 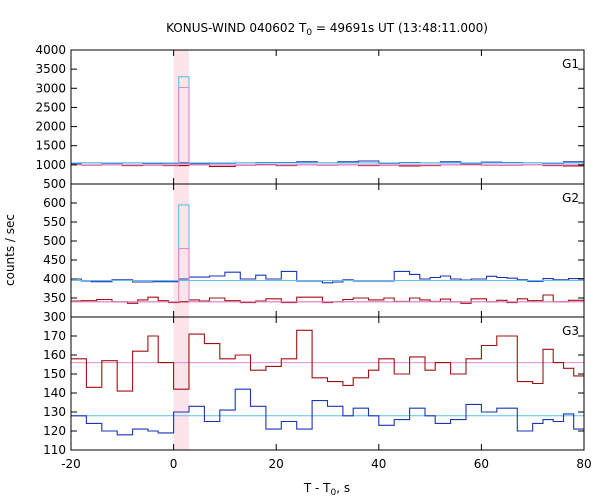 What do you see at coordinates (276, 464) in the screenshot?
I see `x-tick-label: 20` at bounding box center [276, 464].